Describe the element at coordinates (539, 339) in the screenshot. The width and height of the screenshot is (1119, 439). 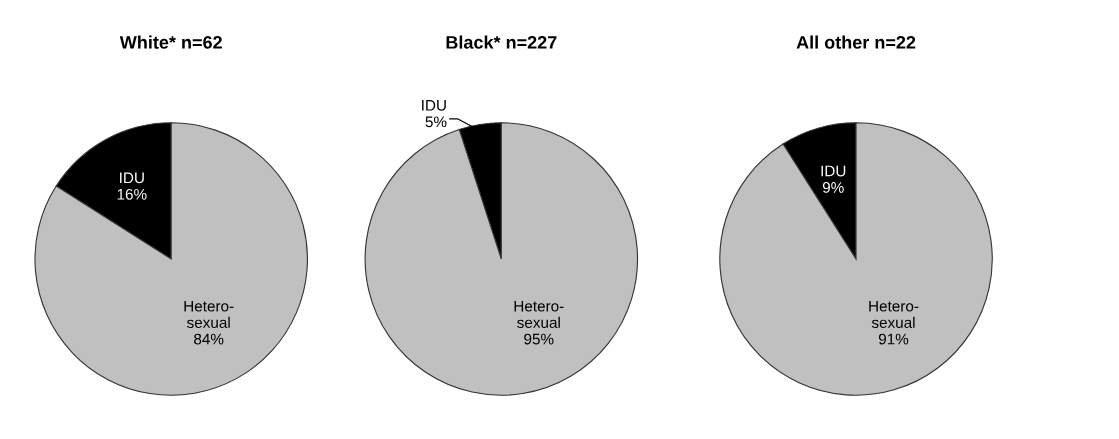
I see `data-label: 95%` at that location.